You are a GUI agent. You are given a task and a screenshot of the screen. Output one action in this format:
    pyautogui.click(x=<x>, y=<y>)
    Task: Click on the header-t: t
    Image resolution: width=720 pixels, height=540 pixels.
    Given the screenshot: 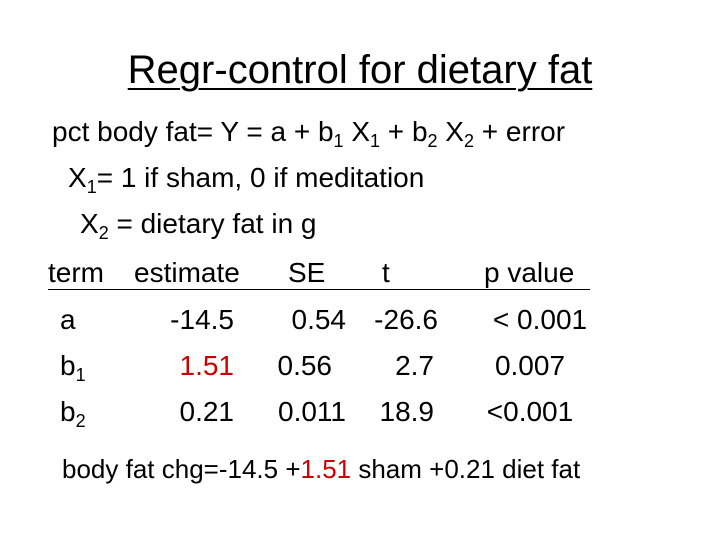 What is the action you would take?
    pyautogui.click(x=386, y=272)
    